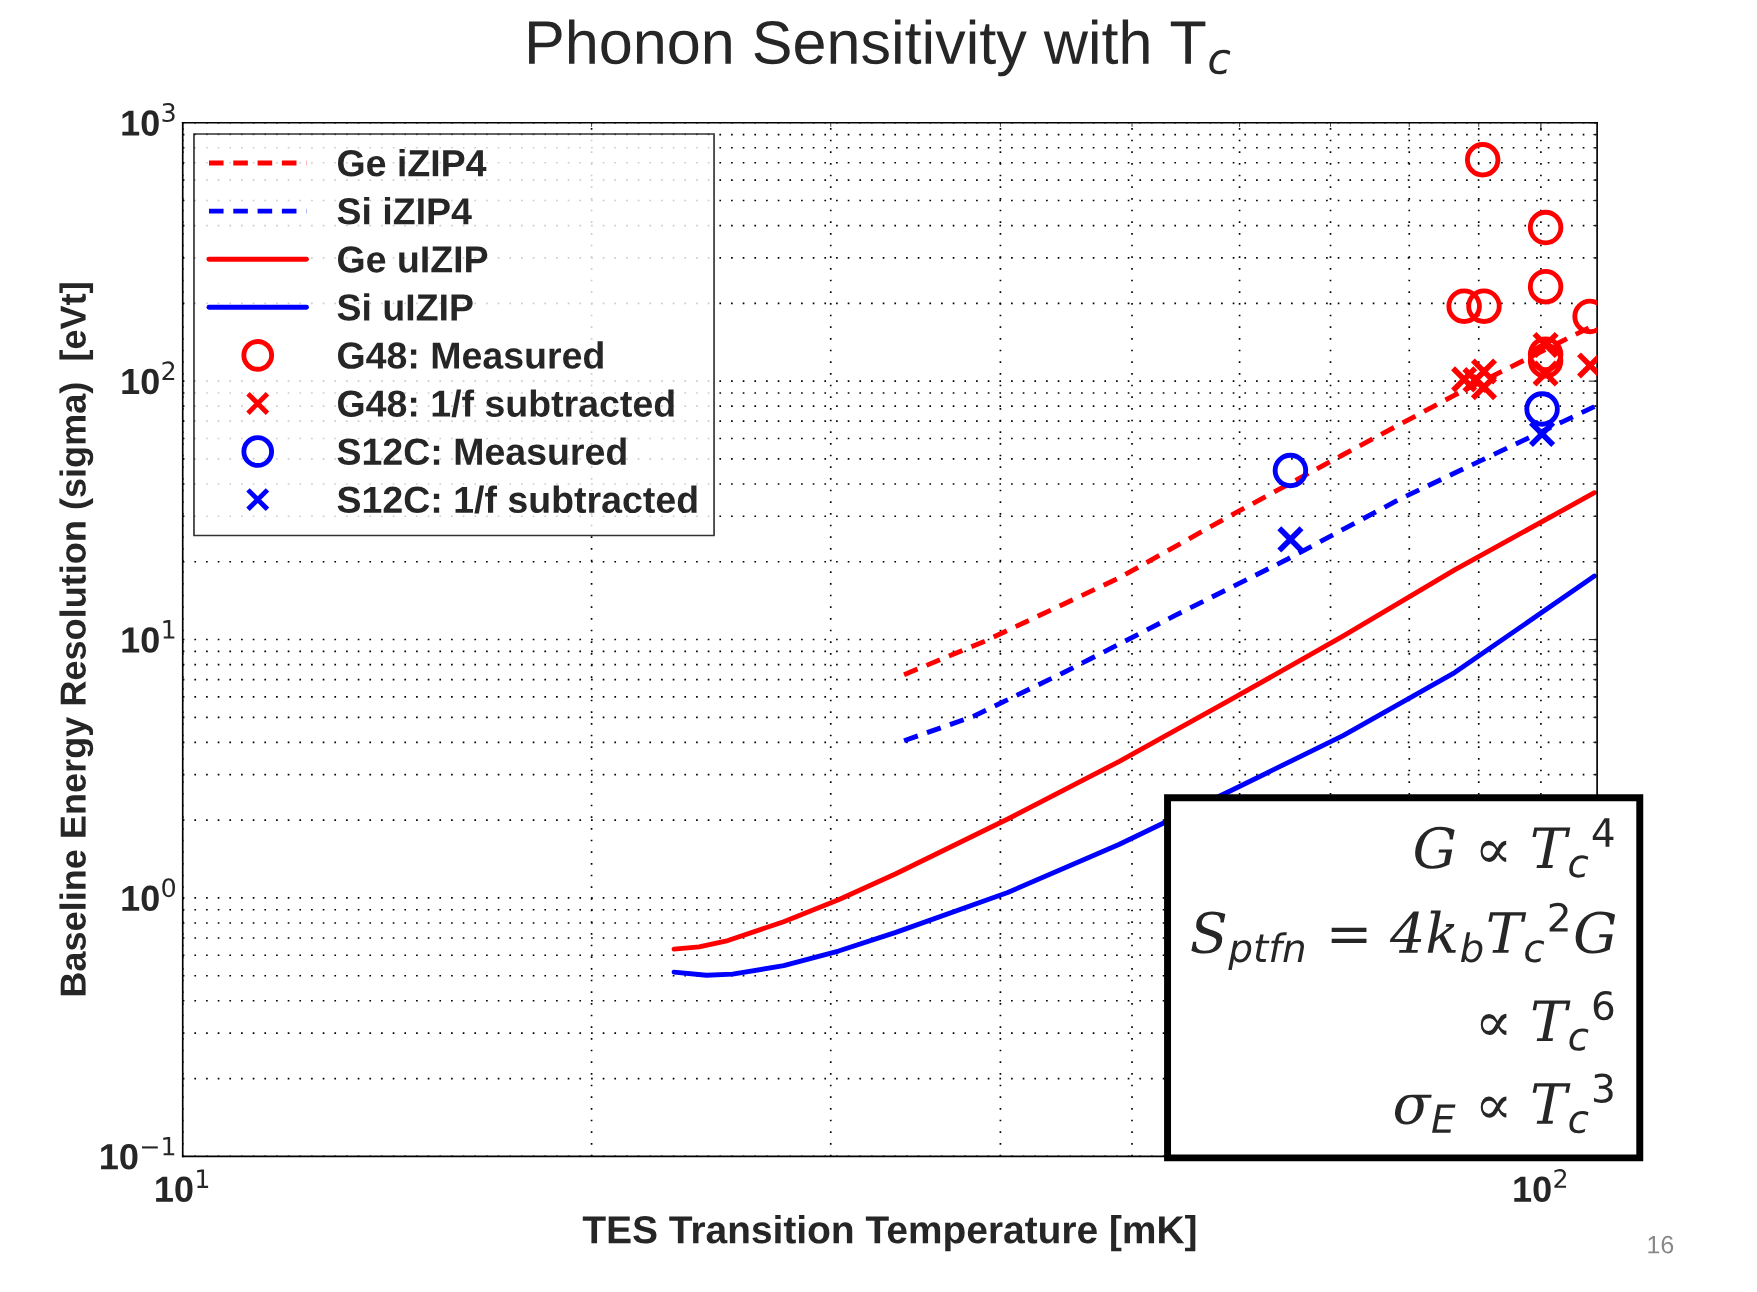 The height and width of the screenshot is (1292, 1757). Describe the element at coordinates (1514, 848) in the screenshot. I see `annotation: G ∝ T$_{c}$$^{4}$` at that location.